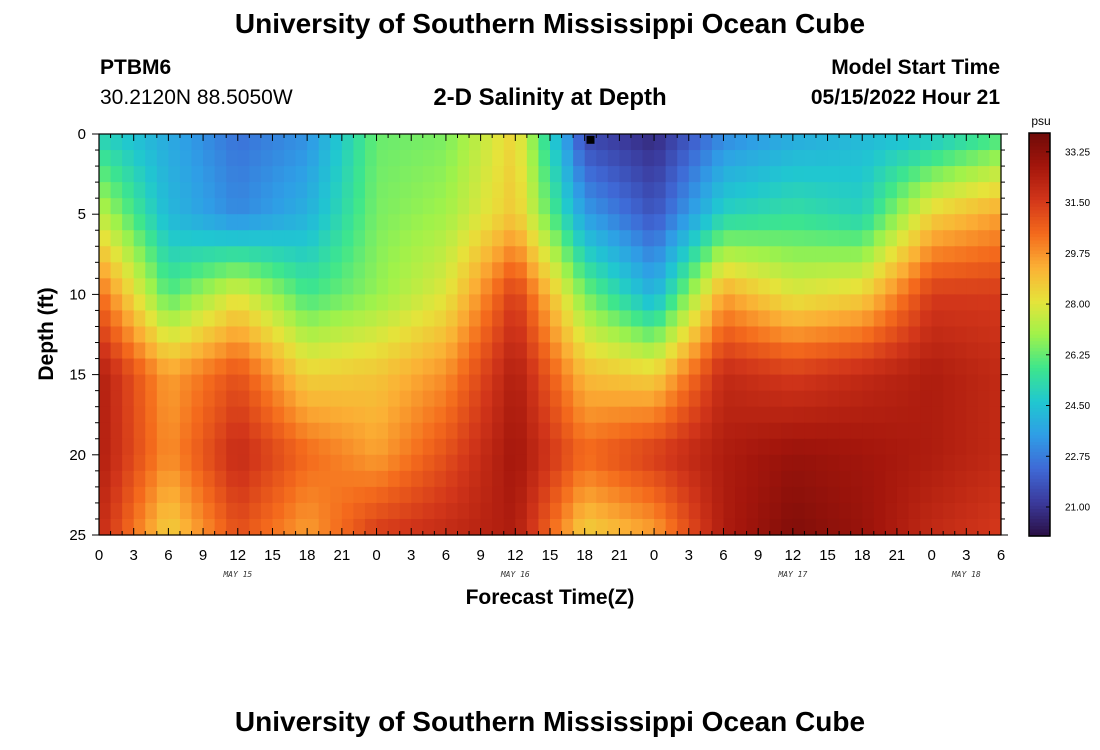 This screenshot has height=750, width=1100. I want to click on x-tick-label: 15, so click(550, 555).